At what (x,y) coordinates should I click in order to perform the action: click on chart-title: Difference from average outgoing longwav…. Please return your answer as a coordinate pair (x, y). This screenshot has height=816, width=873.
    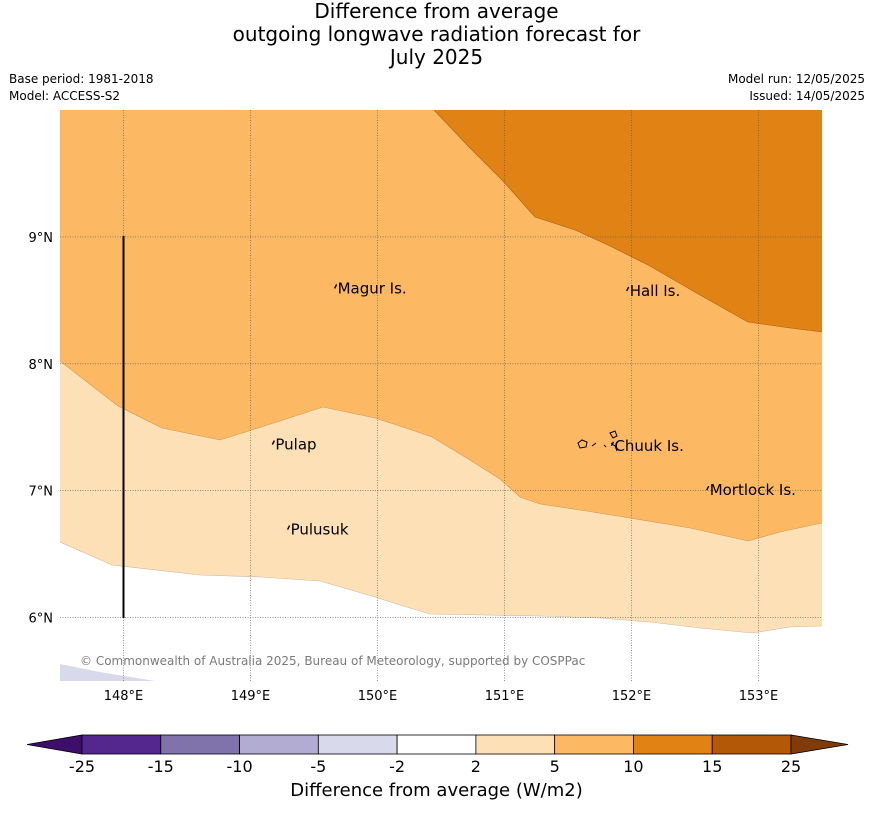
    Looking at the image, I should click on (436, 34).